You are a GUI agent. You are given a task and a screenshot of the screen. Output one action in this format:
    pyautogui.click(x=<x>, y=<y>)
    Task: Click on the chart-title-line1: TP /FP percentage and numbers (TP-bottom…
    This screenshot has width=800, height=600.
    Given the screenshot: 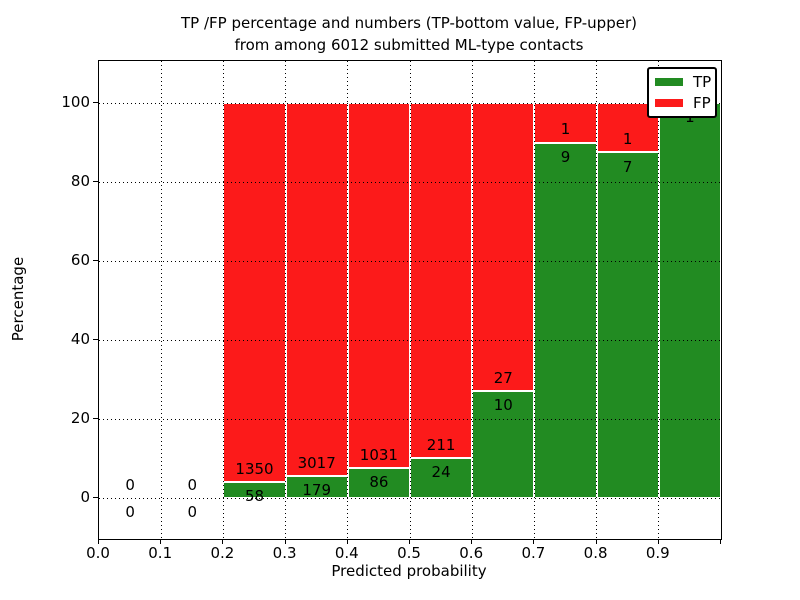 What is the action you would take?
    pyautogui.click(x=409, y=23)
    